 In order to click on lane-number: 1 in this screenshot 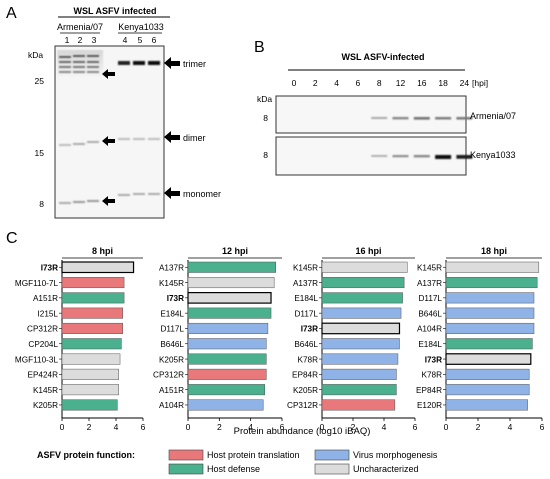, I will do `click(67, 40)`.